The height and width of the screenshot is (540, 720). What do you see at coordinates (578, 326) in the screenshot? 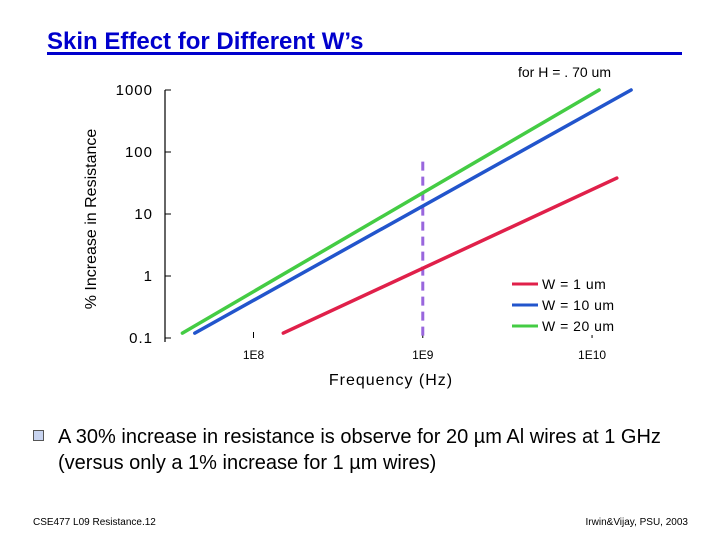
I see `legend-label-3: W = 20 um` at bounding box center [578, 326].